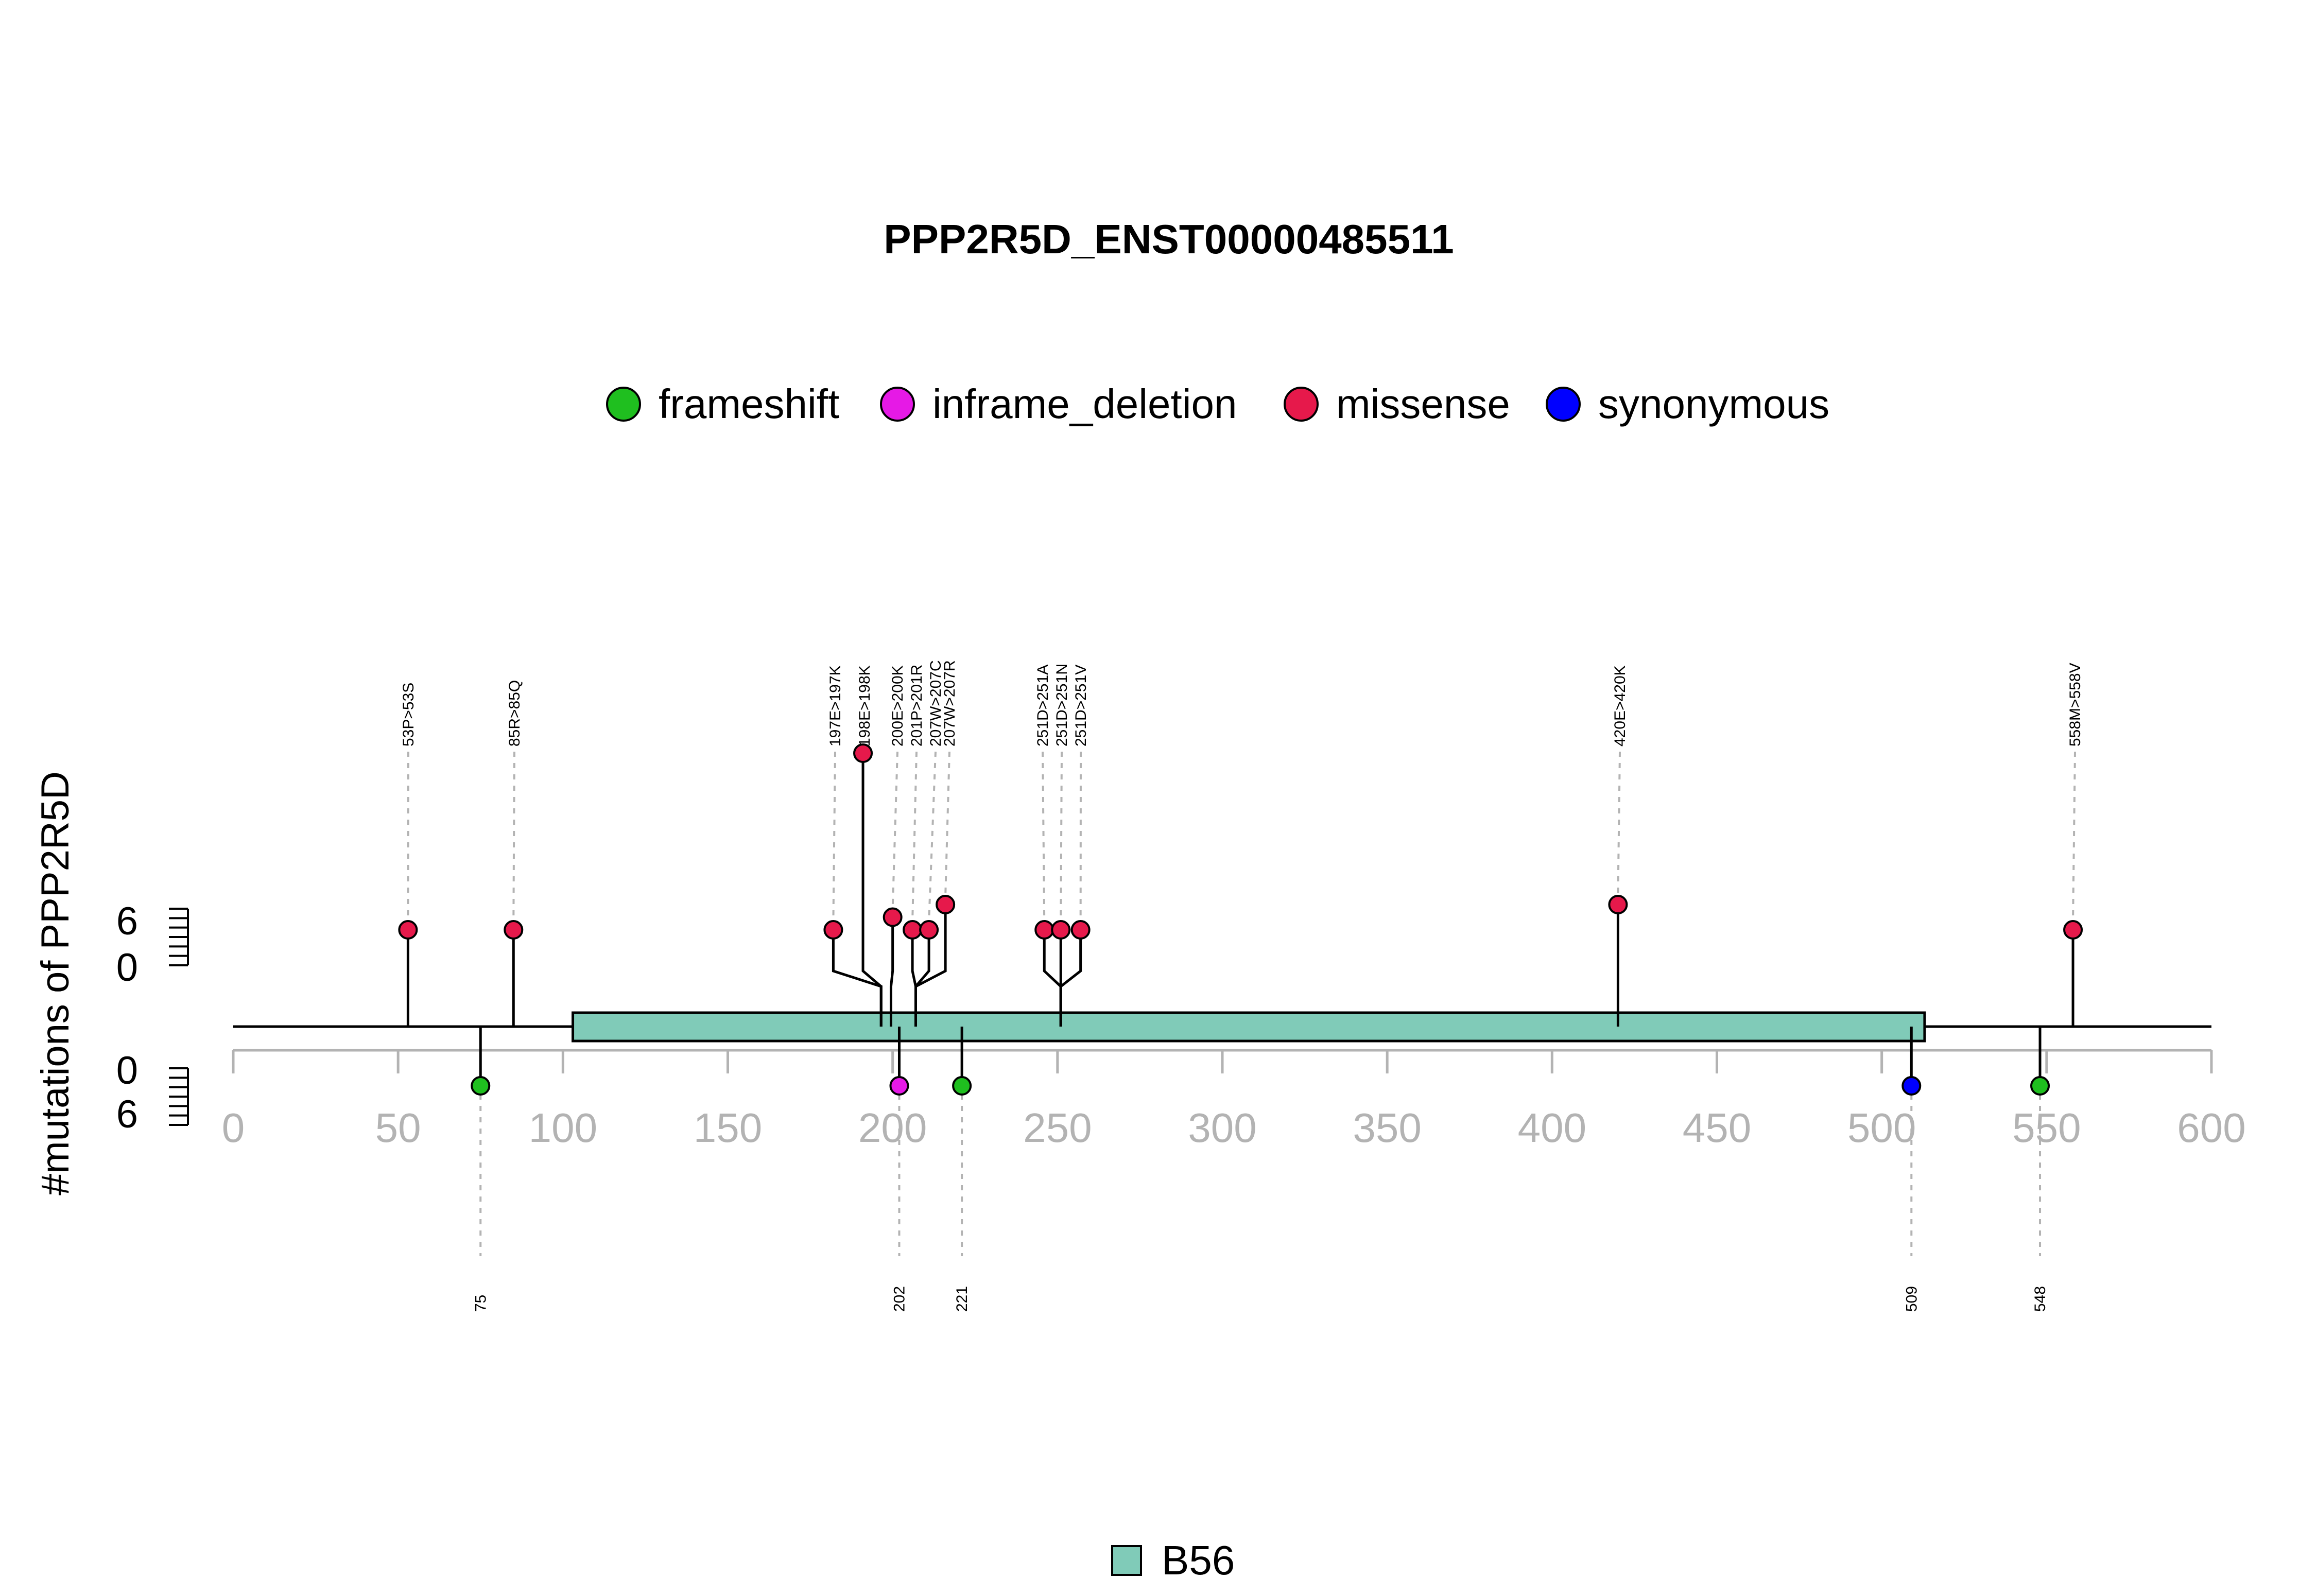 This screenshot has height=1596, width=2317. What do you see at coordinates (1911, 1299) in the screenshot?
I see `mutation-label: 509` at bounding box center [1911, 1299].